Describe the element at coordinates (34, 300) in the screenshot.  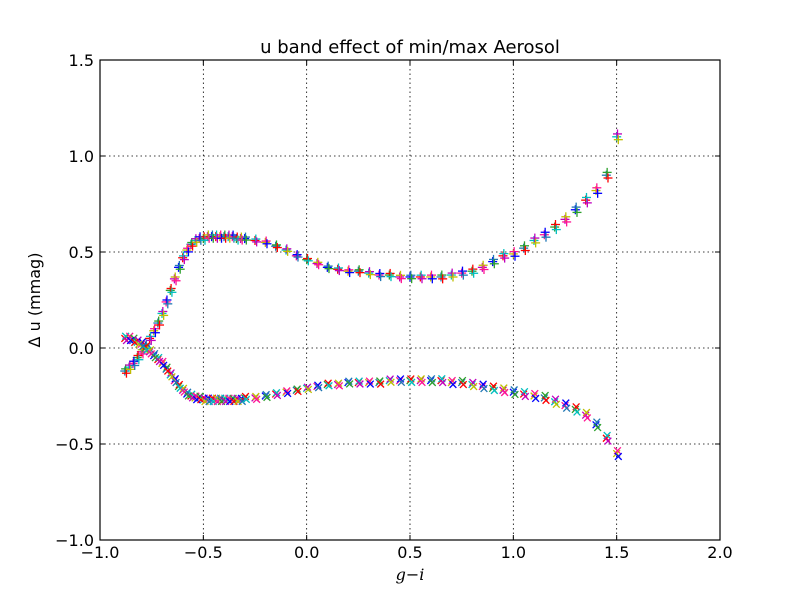
I see `y-axis-label: Δ u (mmag)` at that location.